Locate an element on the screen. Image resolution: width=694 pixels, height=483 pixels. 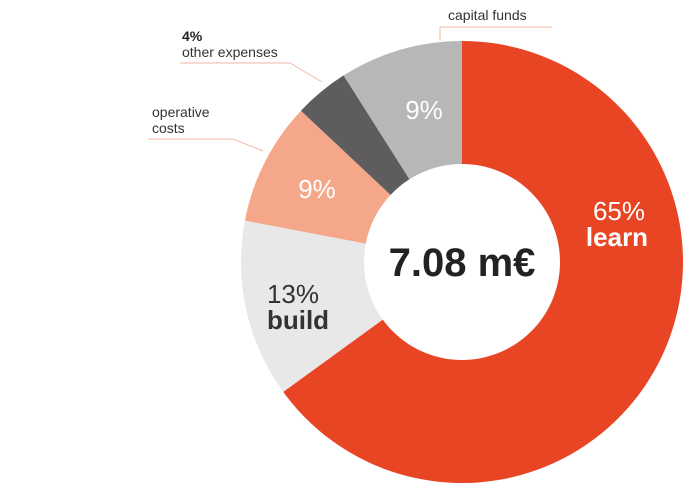
slice-learn-percent: 65% is located at coordinates (619, 211).